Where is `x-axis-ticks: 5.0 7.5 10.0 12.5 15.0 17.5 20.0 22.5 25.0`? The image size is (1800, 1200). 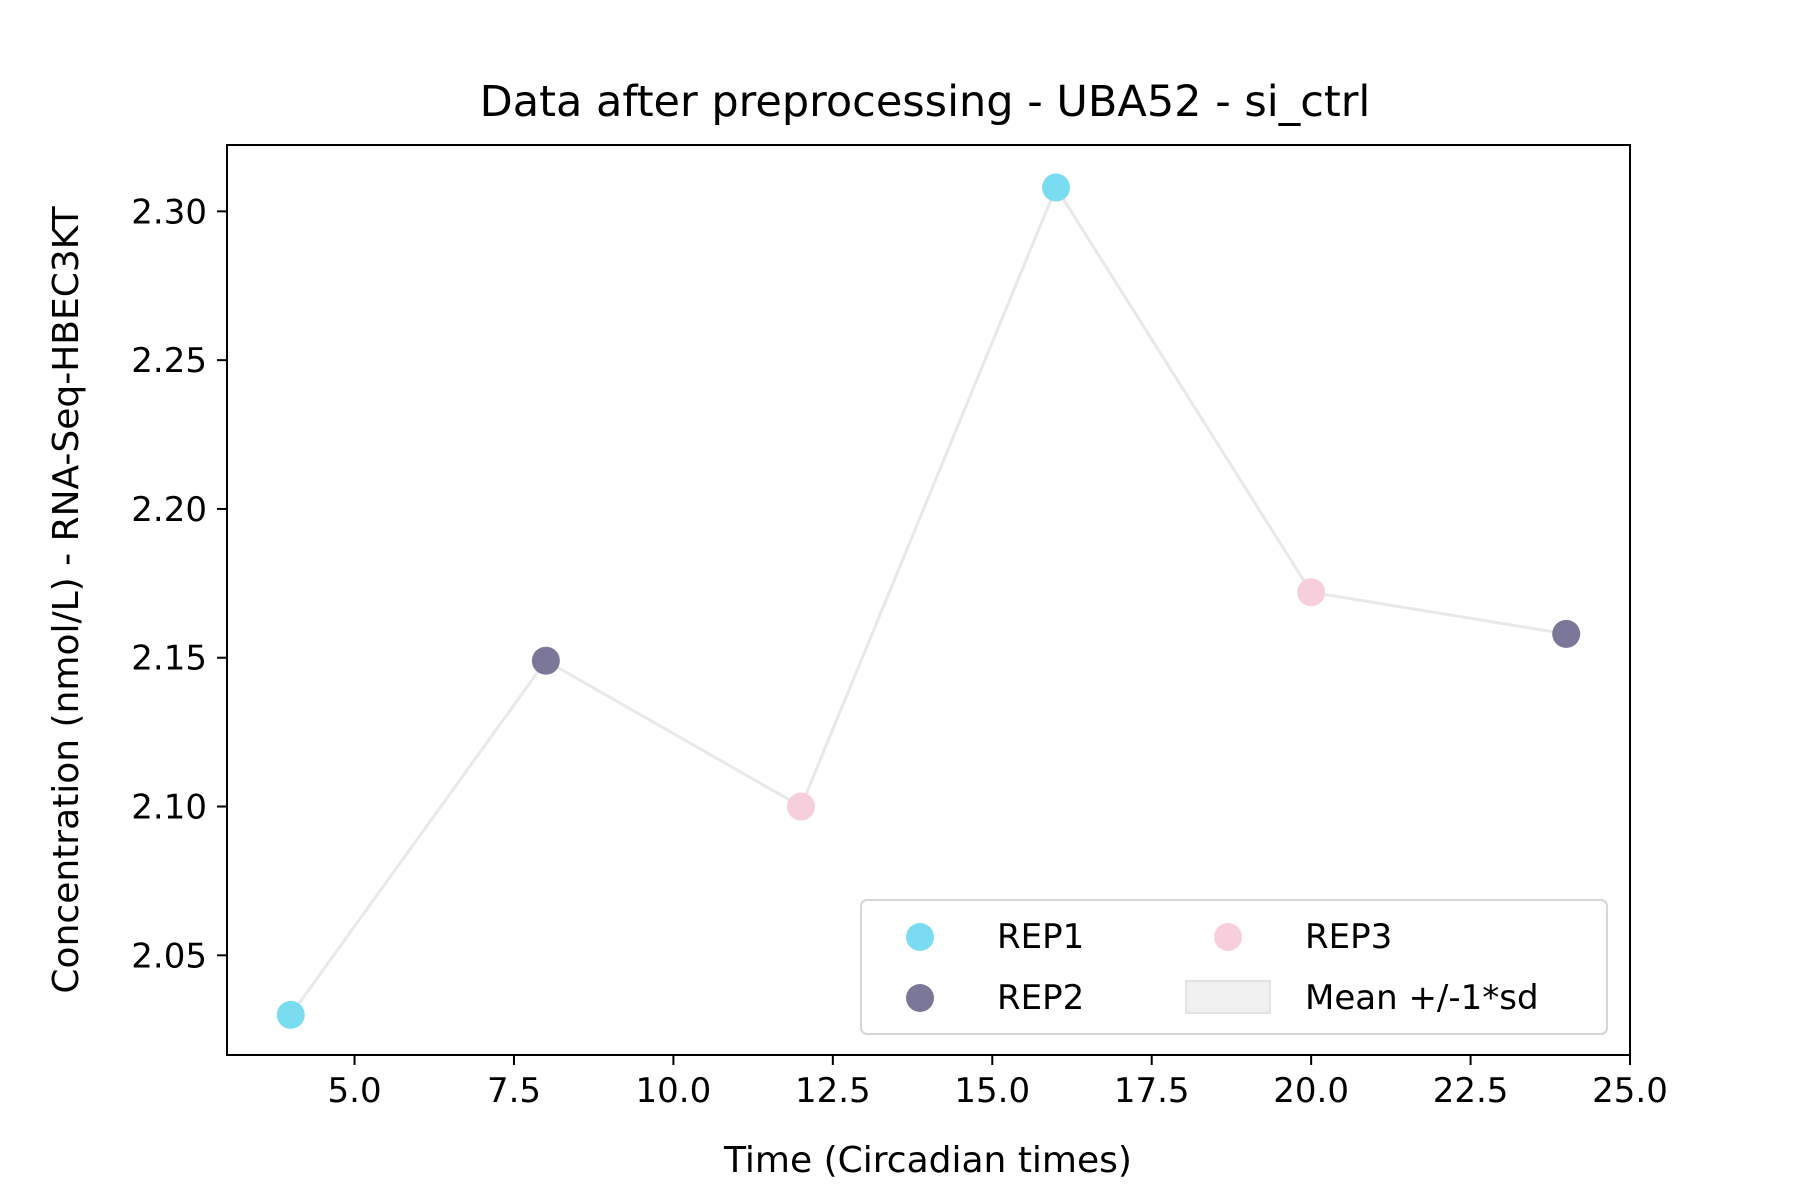 x-axis-ticks: 5.0 7.5 10.0 12.5 15.0 17.5 20.0 22.5 25.0 is located at coordinates (998, 1083).